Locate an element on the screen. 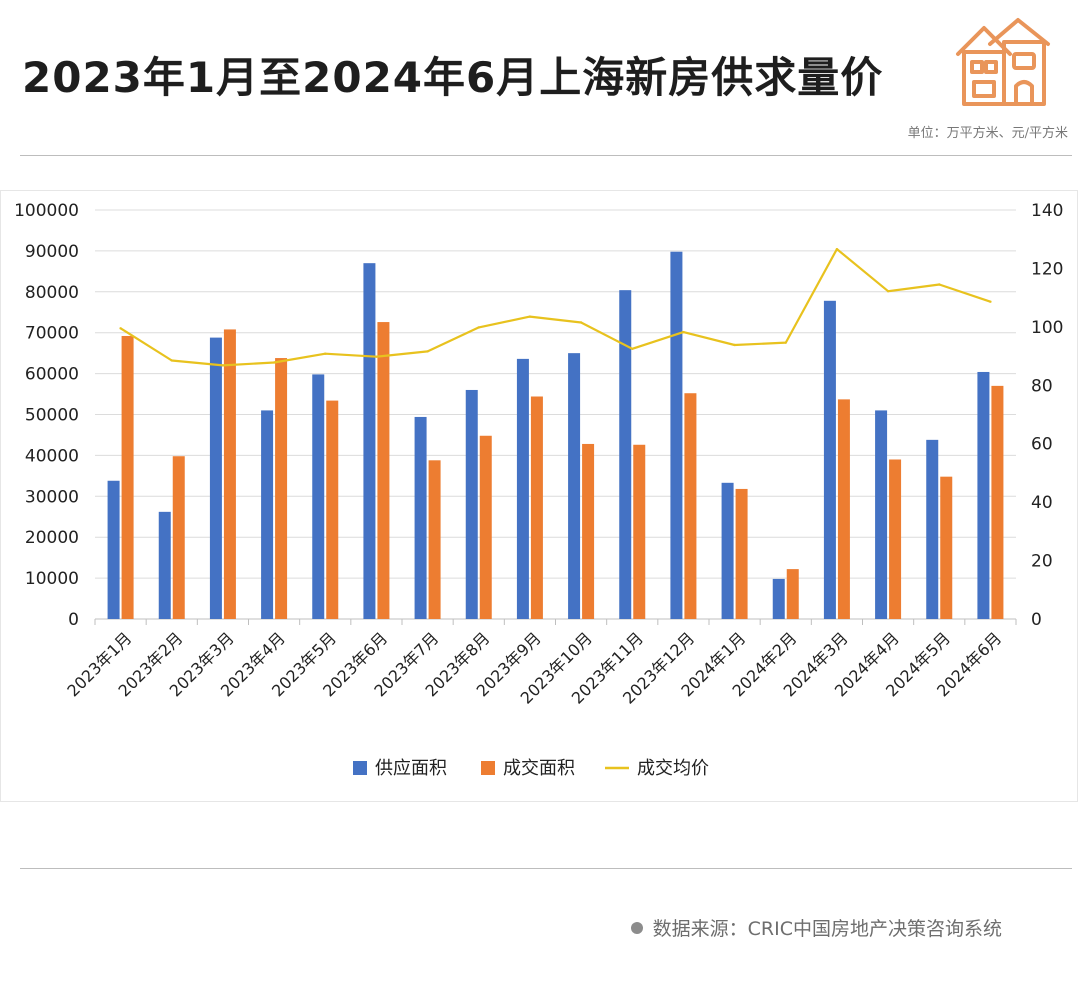 The height and width of the screenshot is (1007, 1080). y-left-tick-label: 0 is located at coordinates (73, 620).